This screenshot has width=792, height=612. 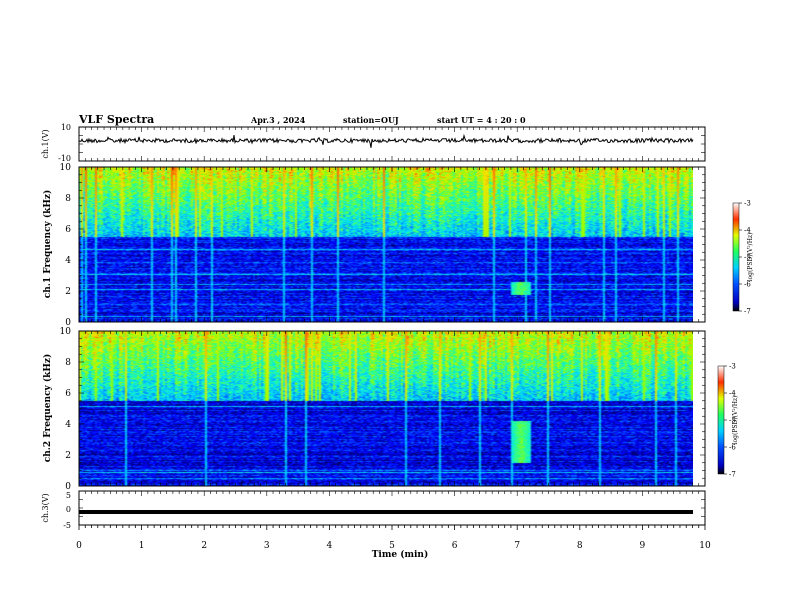 What do you see at coordinates (386, 140) in the screenshot?
I see `ch1-waveform-trace` at bounding box center [386, 140].